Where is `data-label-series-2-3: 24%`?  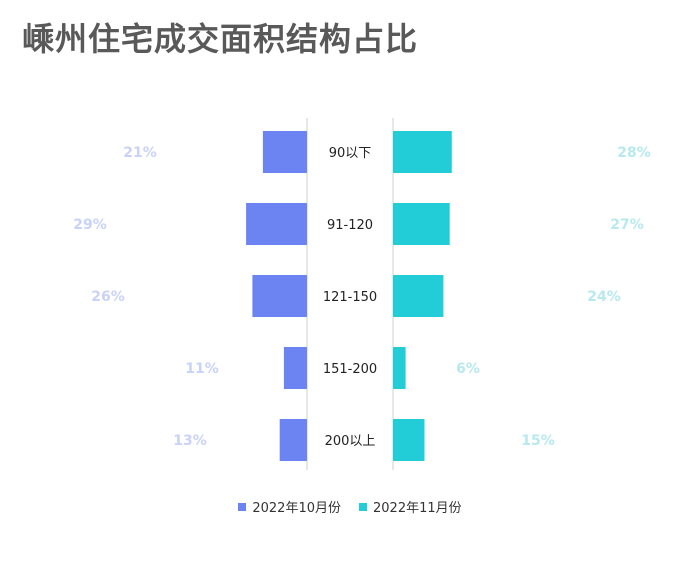 data-label-series-2-3: 24% is located at coordinates (604, 297).